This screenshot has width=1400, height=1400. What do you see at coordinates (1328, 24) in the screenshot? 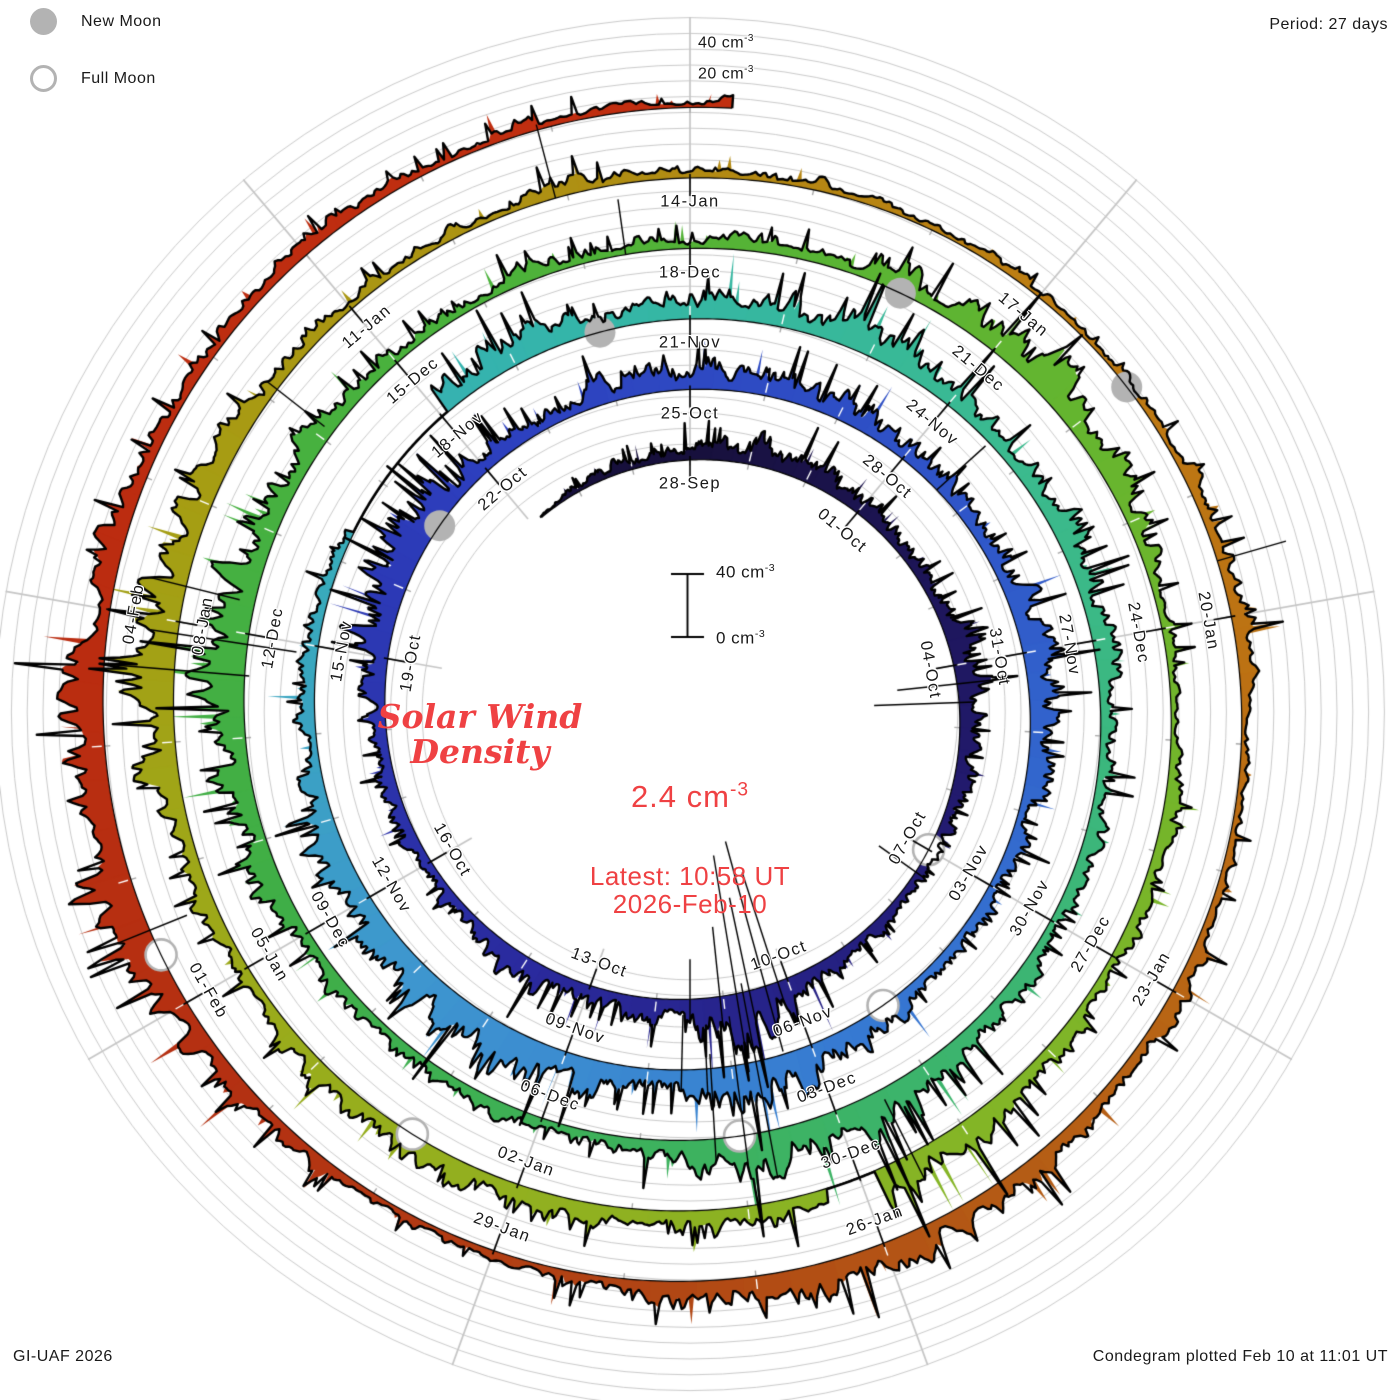
I see `period-label: Period: 27 days` at bounding box center [1328, 24].